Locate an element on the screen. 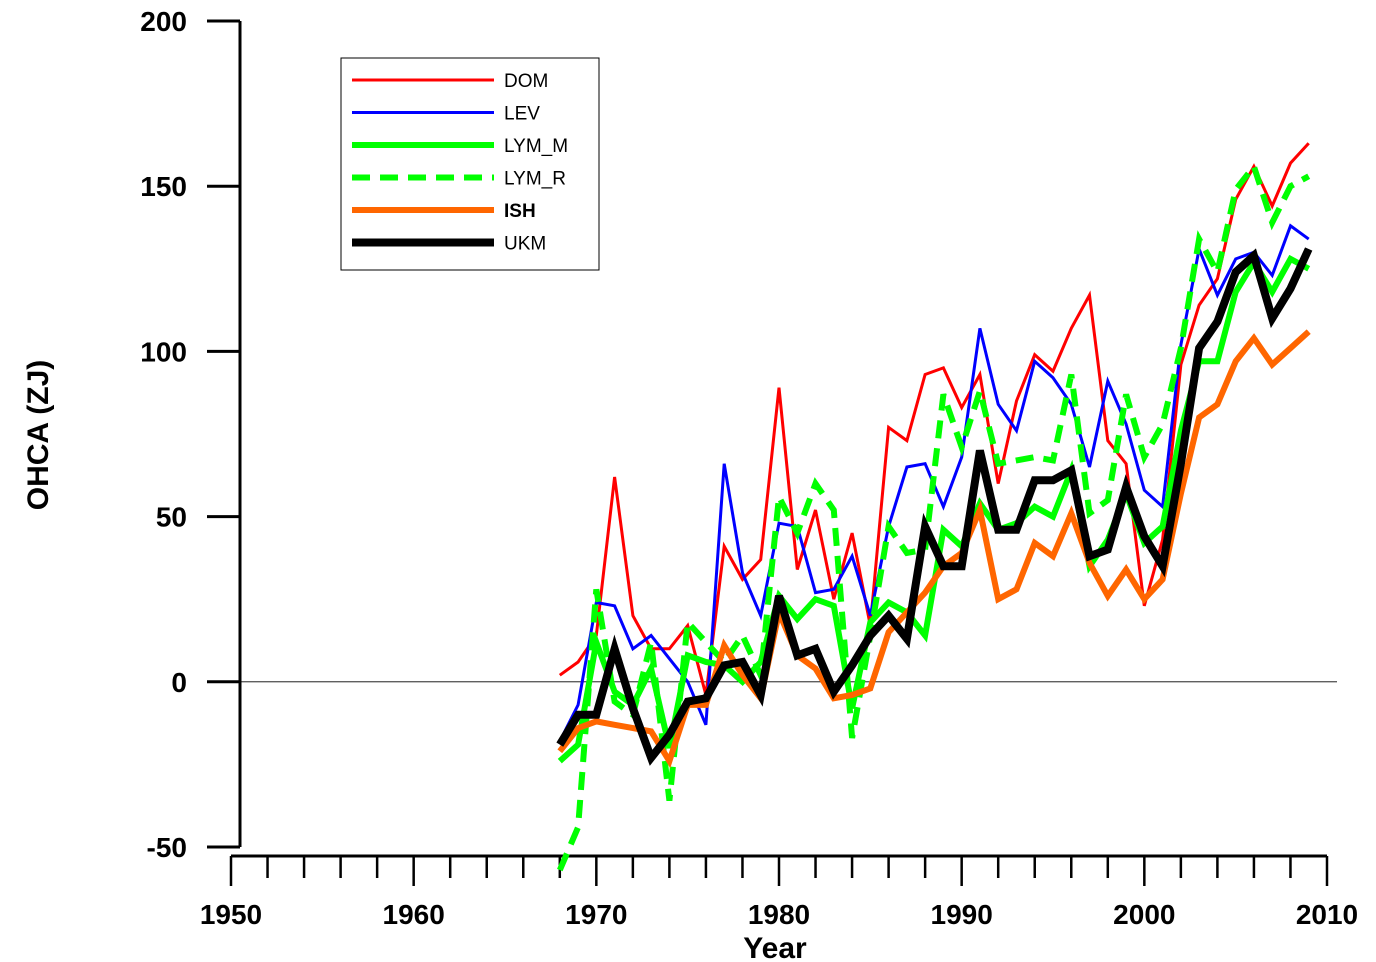  x-tick-label: 2000 is located at coordinates (1144, 914).